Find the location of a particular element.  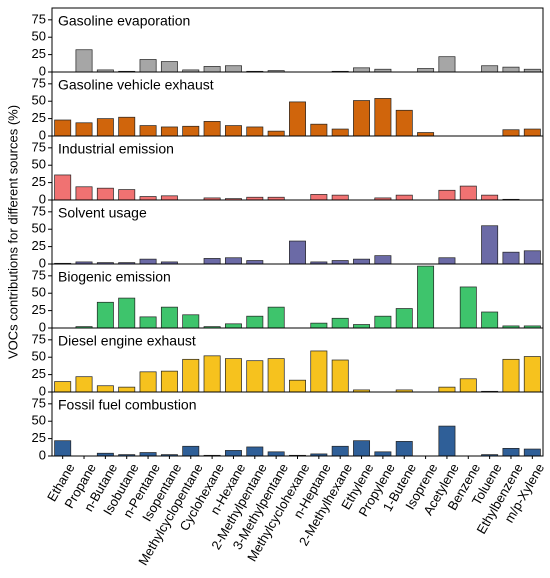

panel-title: Solvent usage is located at coordinates (102, 213).